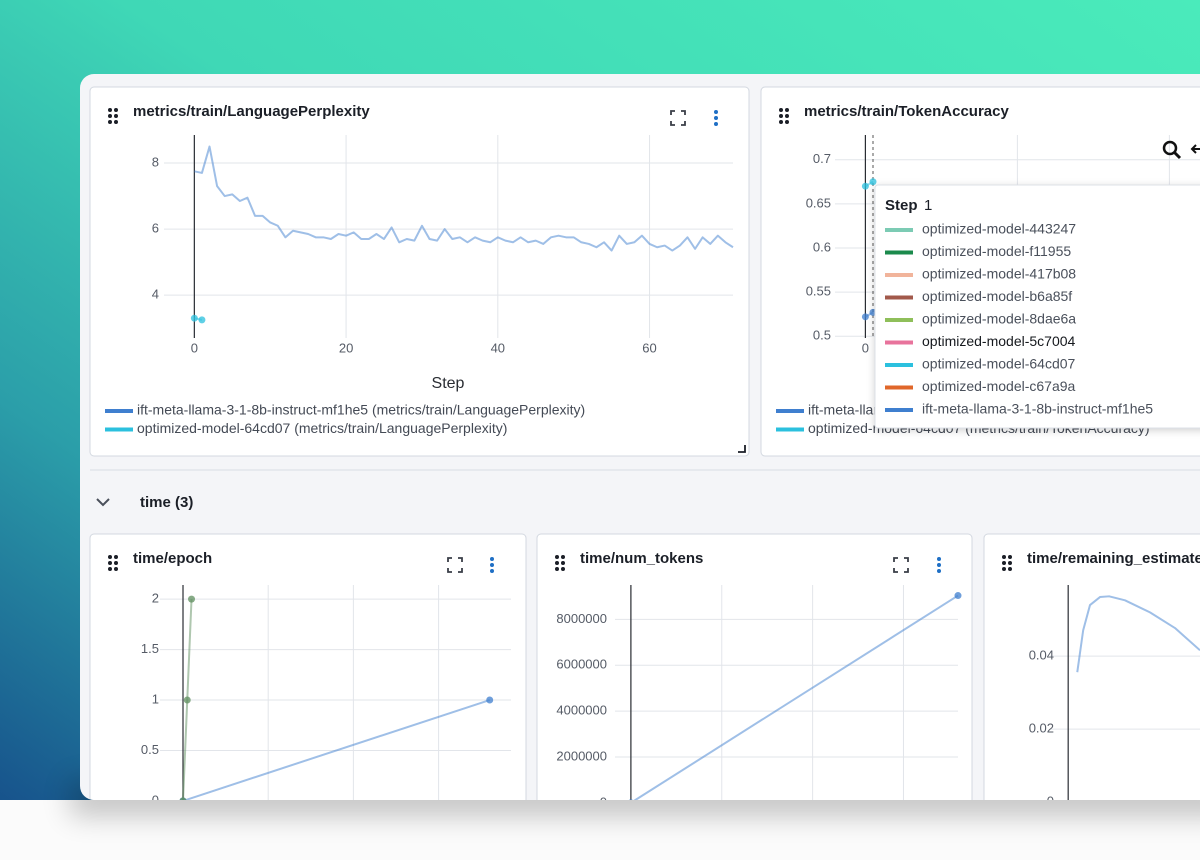 This screenshot has height=860, width=1200. I want to click on y-tick-label: 2, so click(155, 598).